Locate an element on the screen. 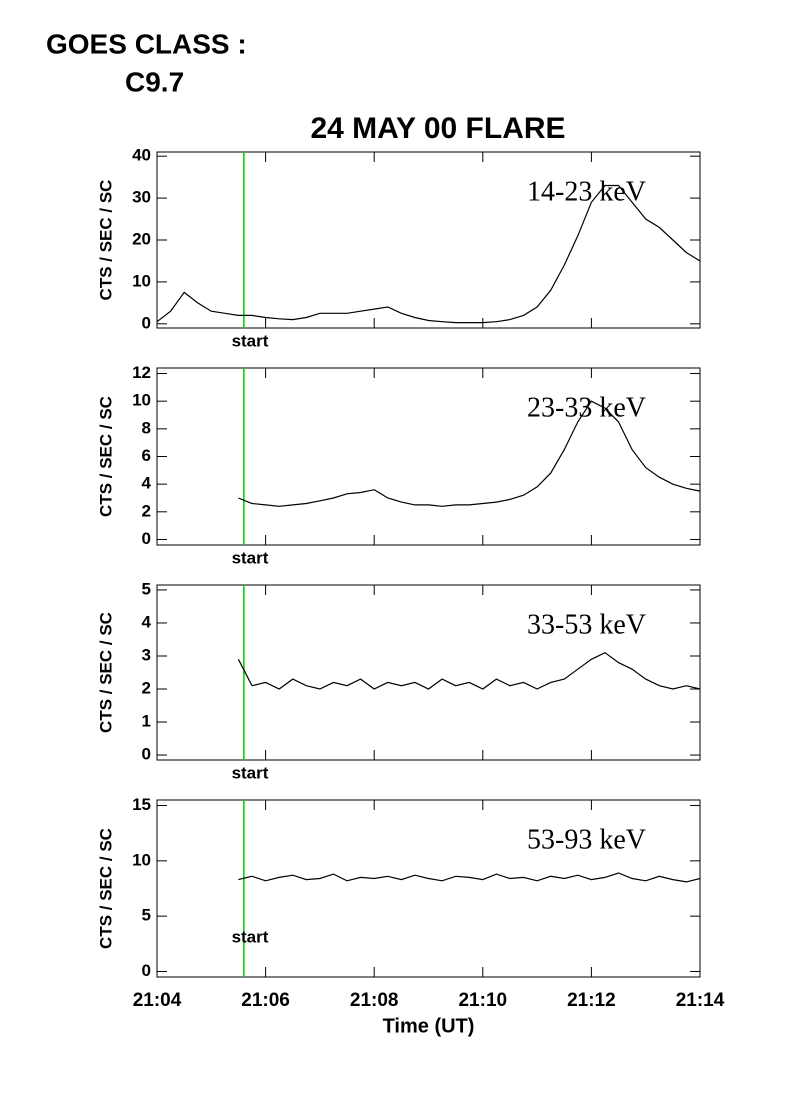 The image size is (790, 1118). x-tick-label: 21:14 is located at coordinates (700, 1000).